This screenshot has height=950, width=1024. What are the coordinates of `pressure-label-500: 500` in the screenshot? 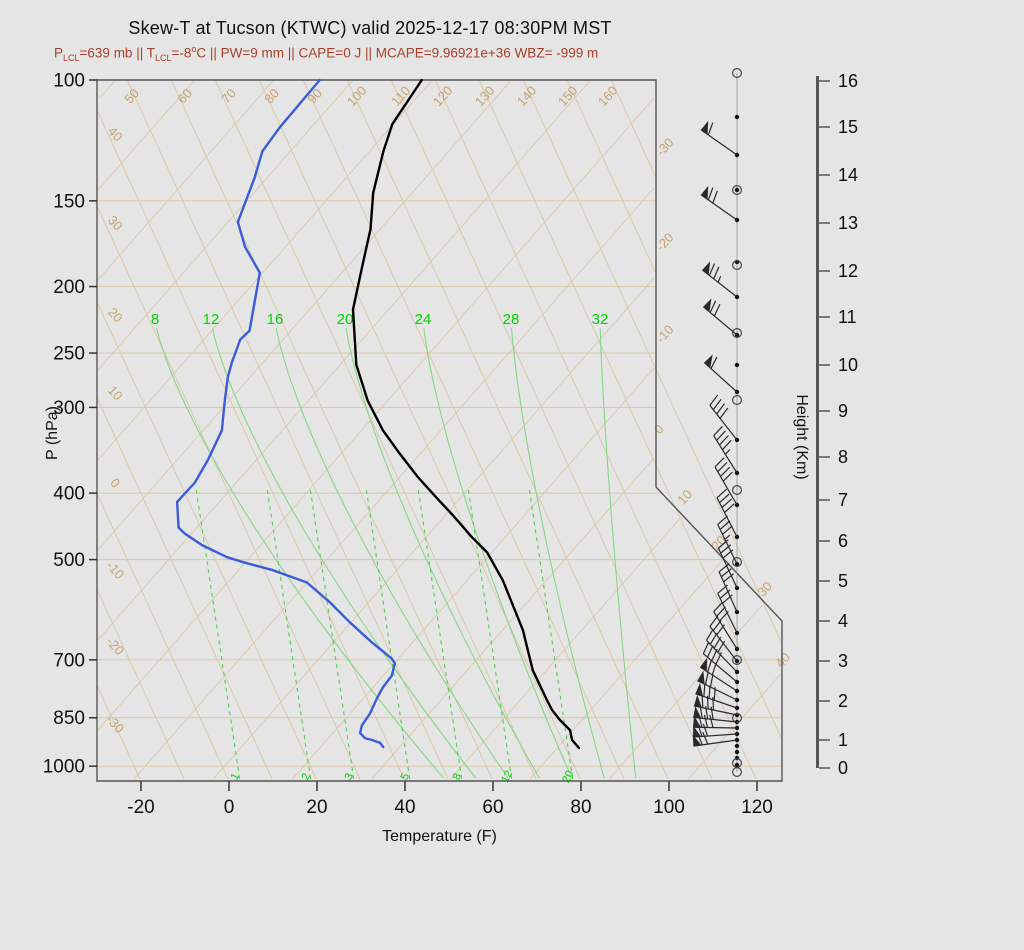 It's located at (69, 560).